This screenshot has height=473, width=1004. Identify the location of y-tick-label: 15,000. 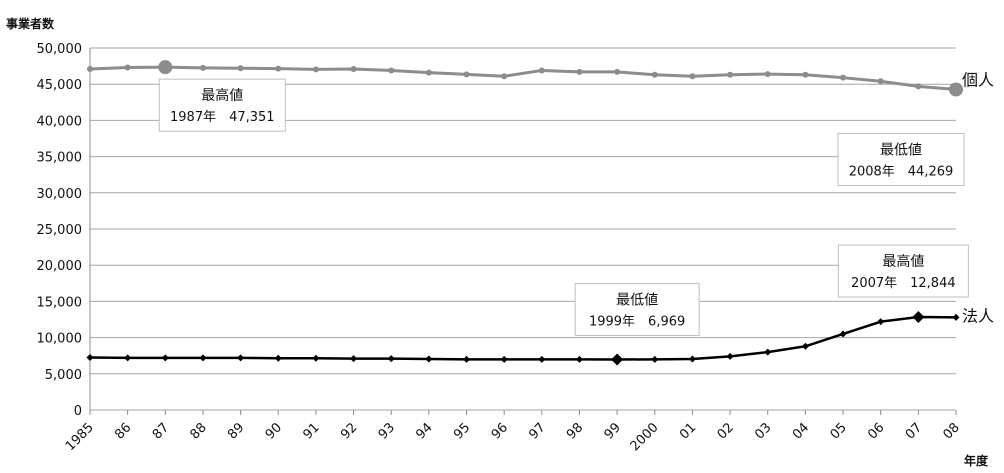
(60, 302).